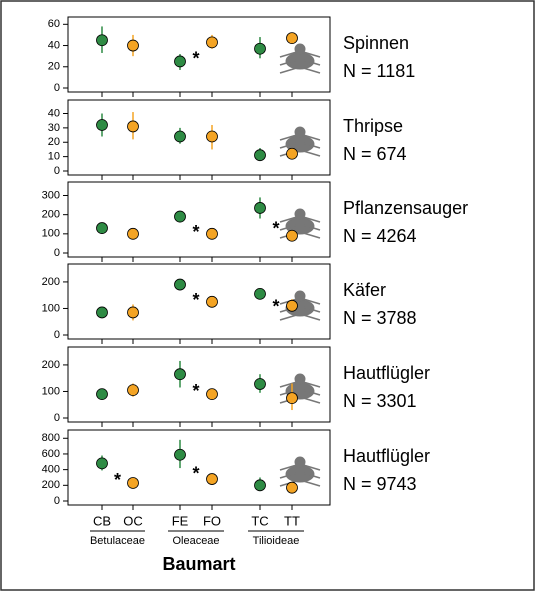  Describe the element at coordinates (375, 154) in the screenshot. I see `panel-n: N = 674` at that location.